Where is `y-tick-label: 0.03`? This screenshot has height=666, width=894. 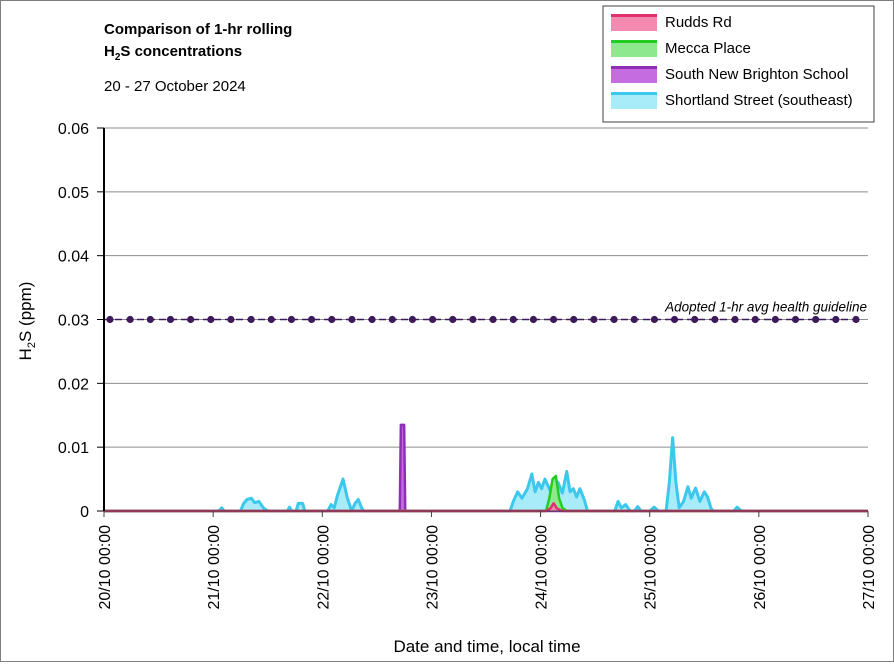 y-tick-label: 0.03 is located at coordinates (73, 321).